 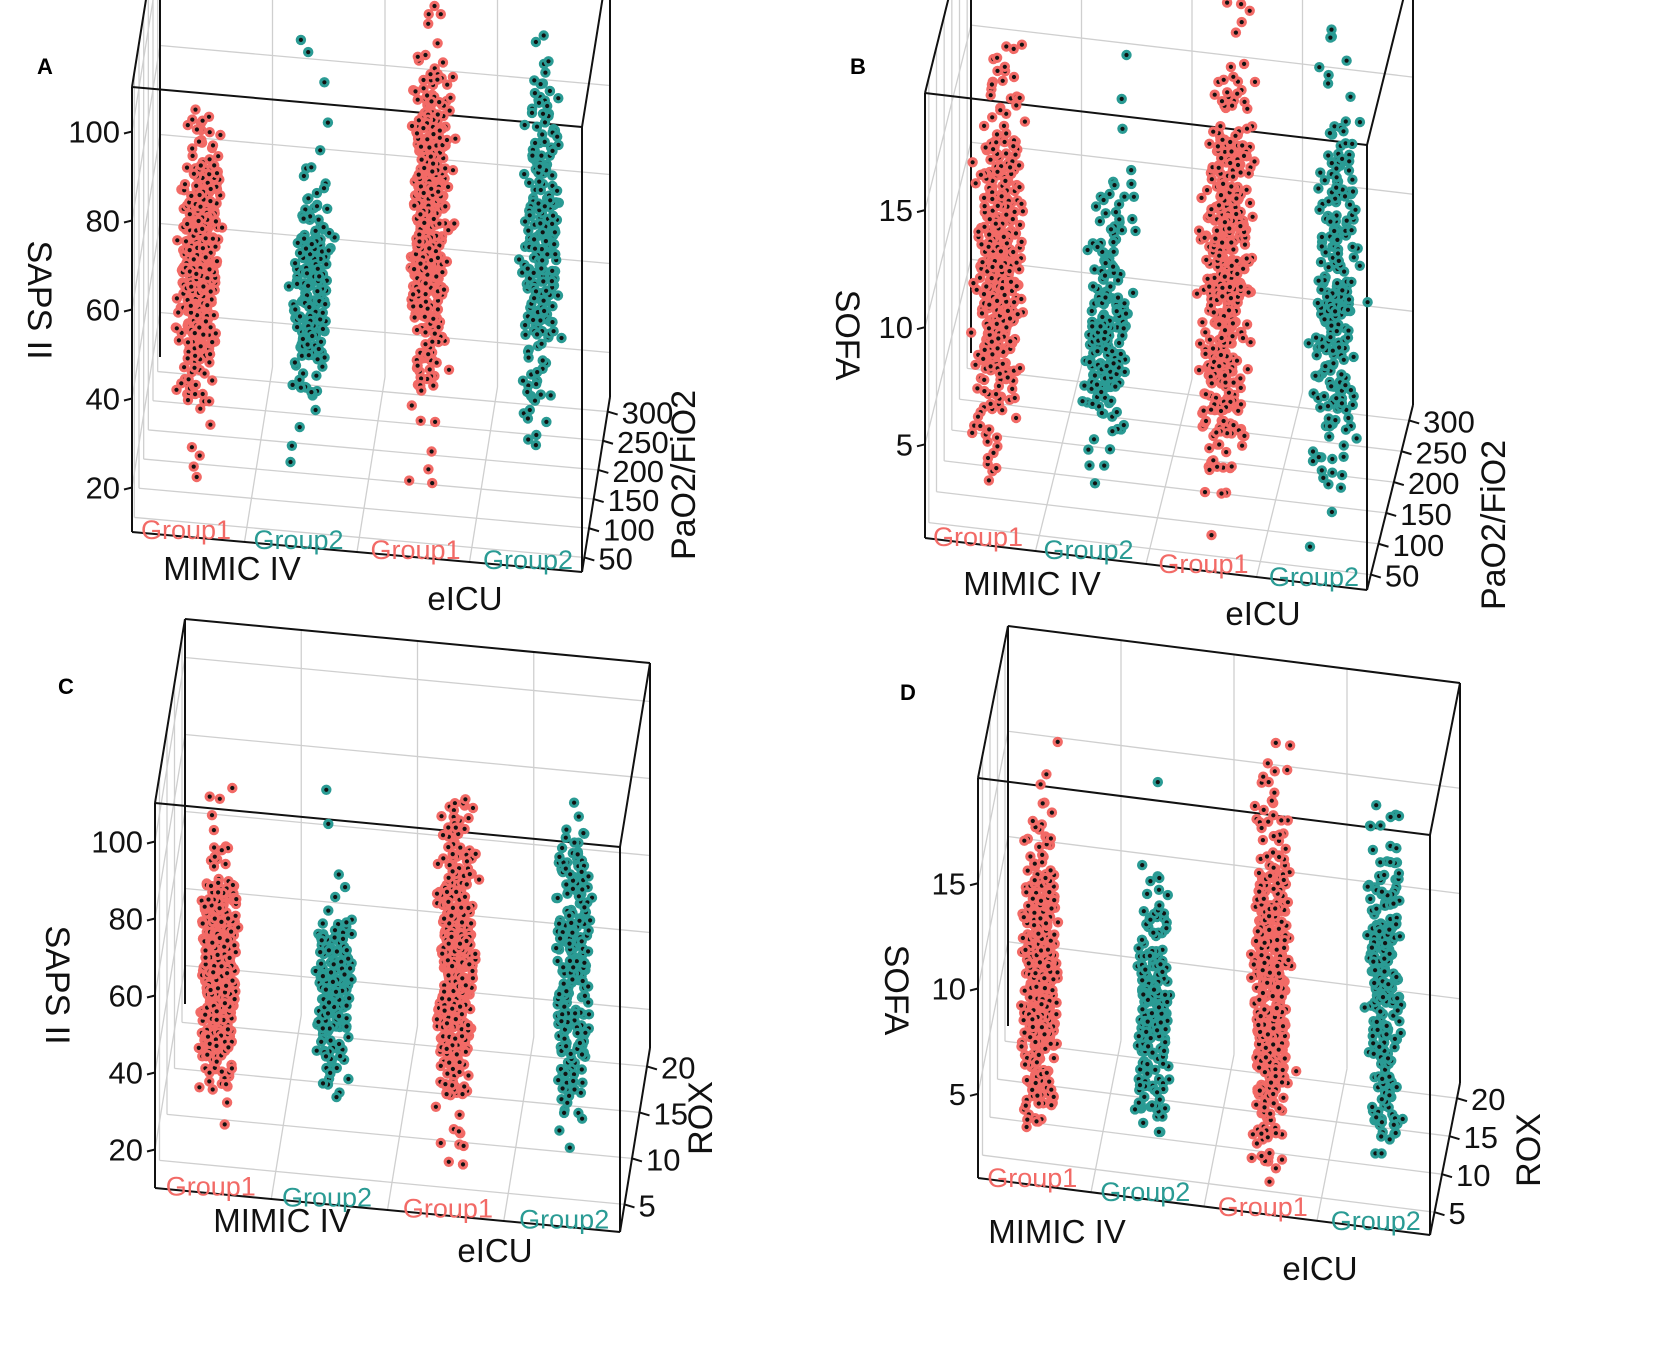 I want to click on z-tick-label: 20, so click(x=103, y=488).